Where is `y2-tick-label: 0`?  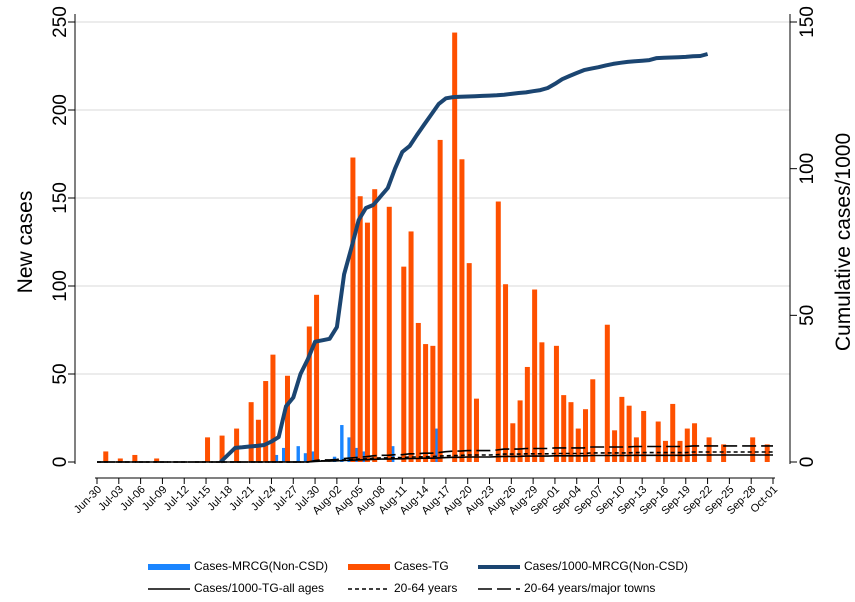 y2-tick-label: 0 is located at coordinates (807, 462).